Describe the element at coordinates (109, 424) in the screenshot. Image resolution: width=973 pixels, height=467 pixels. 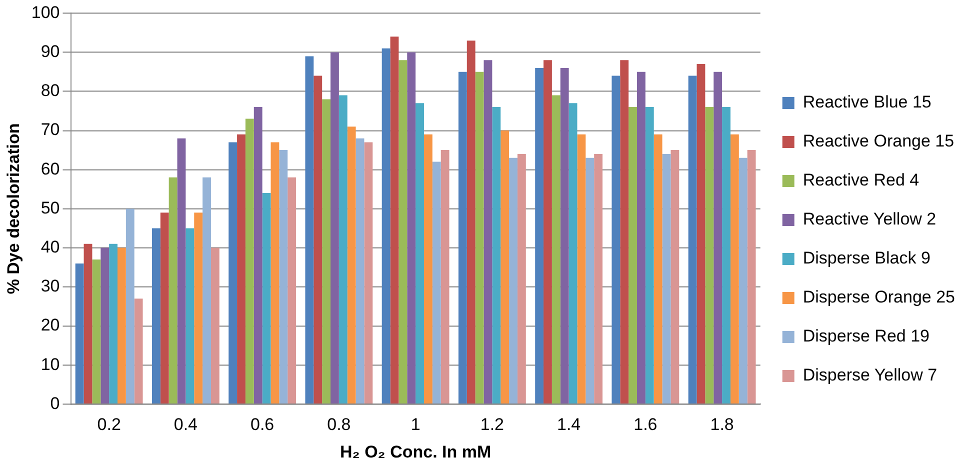
I see `x-tick-label: 0.2` at that location.